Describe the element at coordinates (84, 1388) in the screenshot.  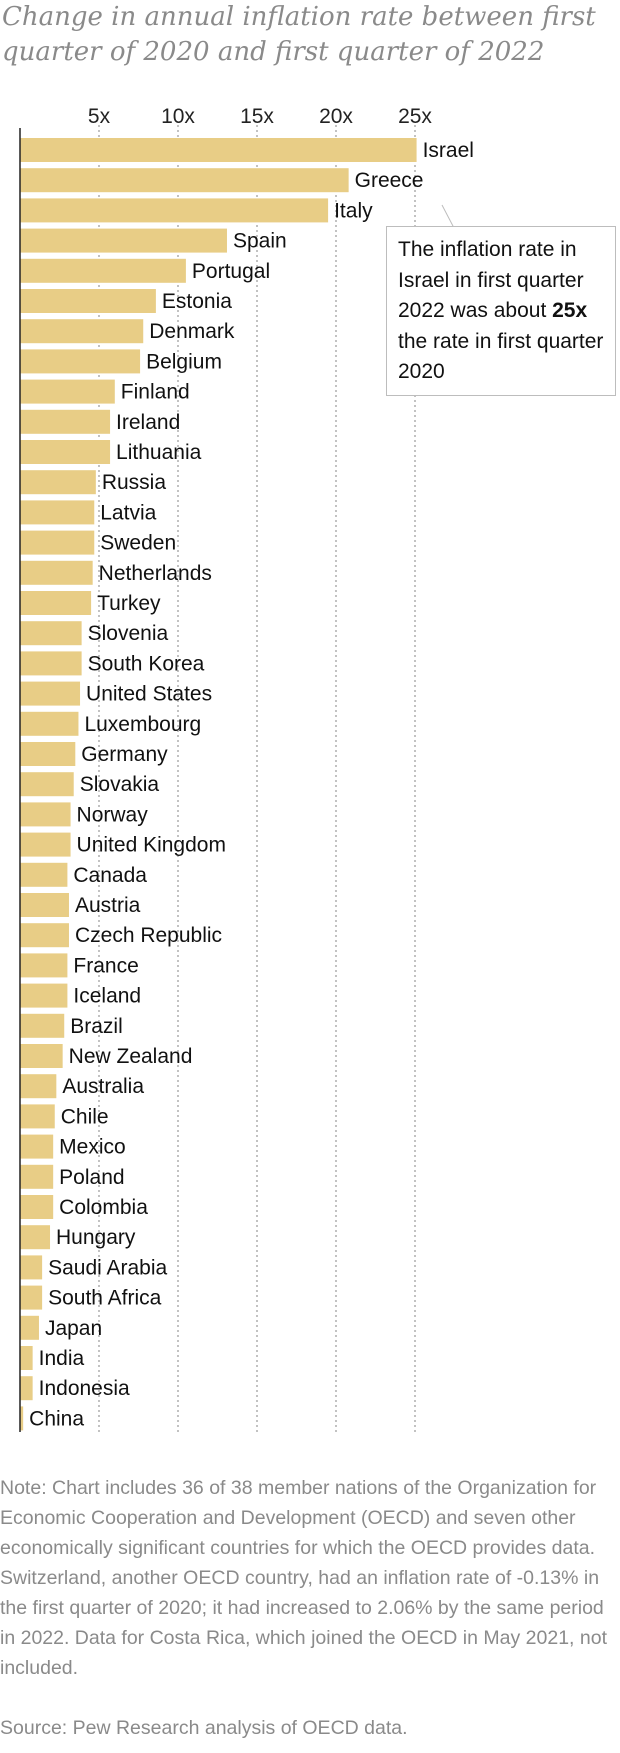
I see `bar-label: Indonesia` at that location.